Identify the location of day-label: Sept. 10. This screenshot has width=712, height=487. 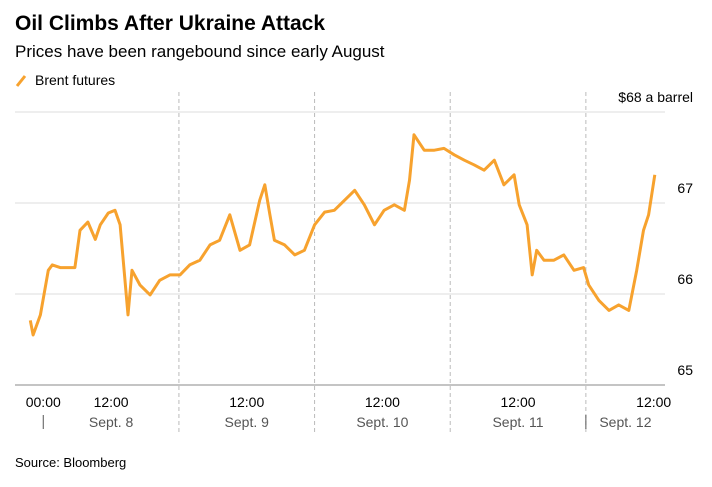
(382, 422).